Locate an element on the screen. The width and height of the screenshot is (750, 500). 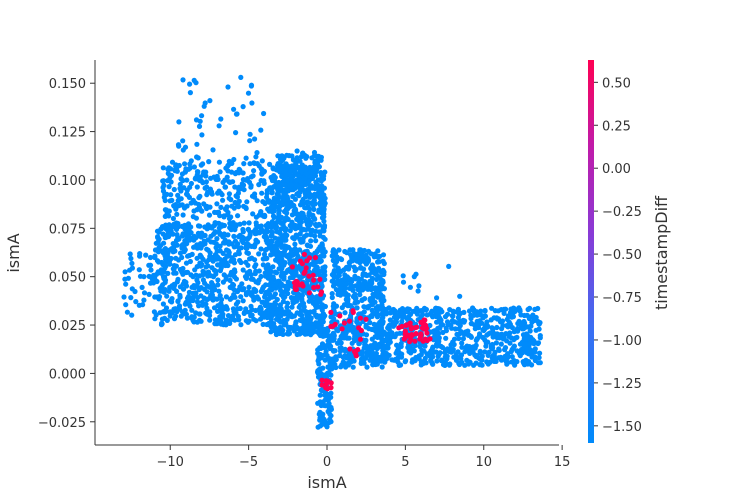
y-tick-label: 0.150 is located at coordinates (67, 84).